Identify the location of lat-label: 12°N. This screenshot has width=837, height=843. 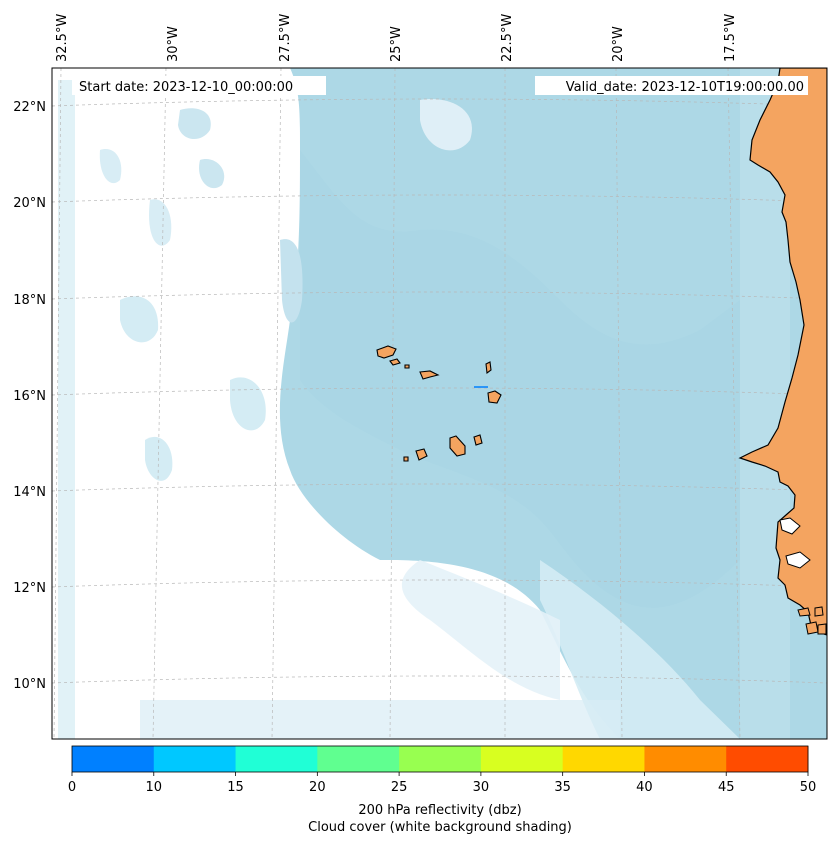
(29, 588).